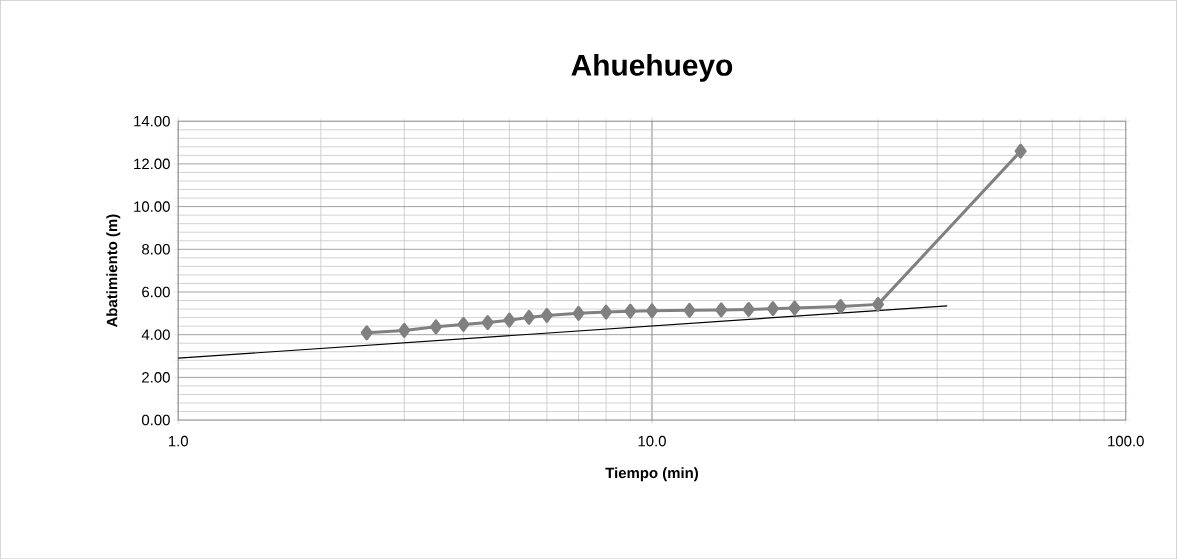 Image resolution: width=1177 pixels, height=559 pixels. I want to click on x-axis-title: Tiempo (min), so click(651, 474).